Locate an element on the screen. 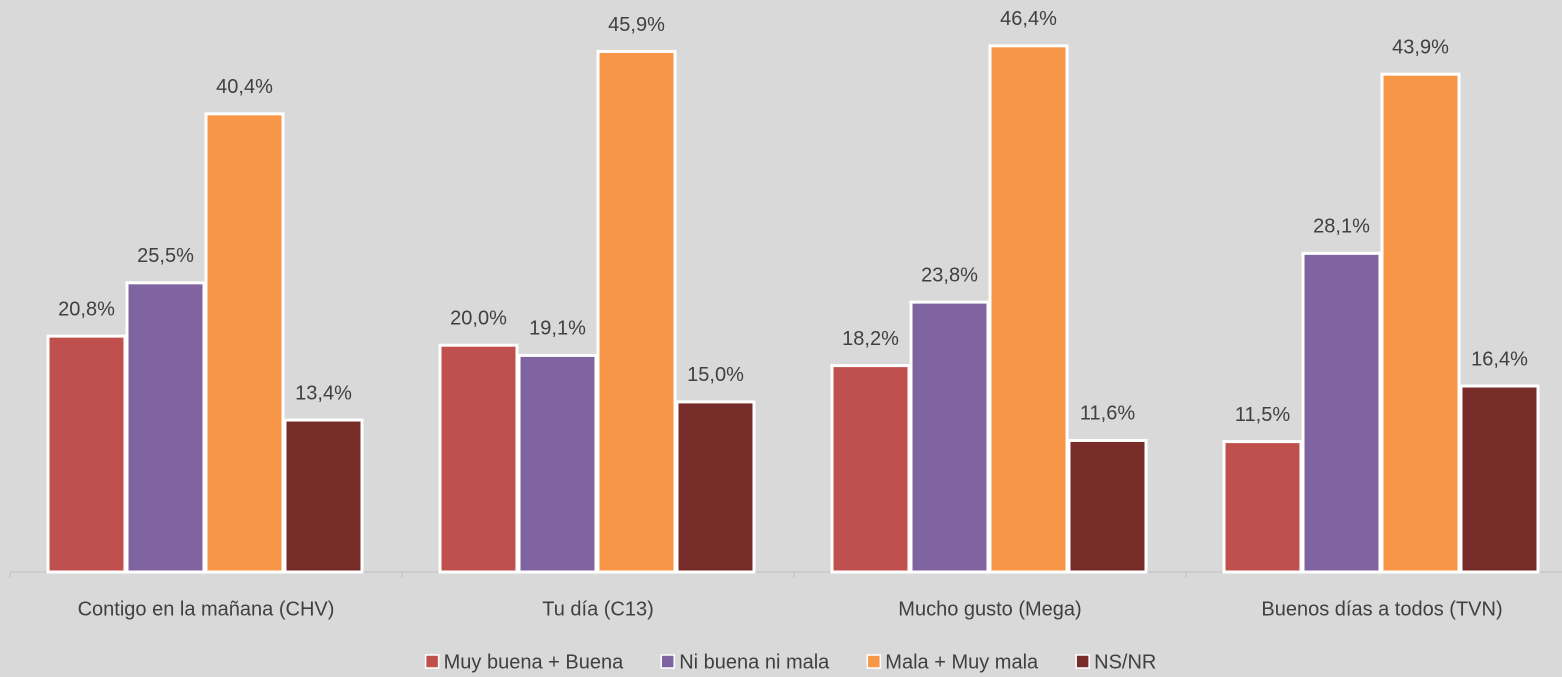 The image size is (1562, 677). value-label: 13,4% is located at coordinates (323, 393).